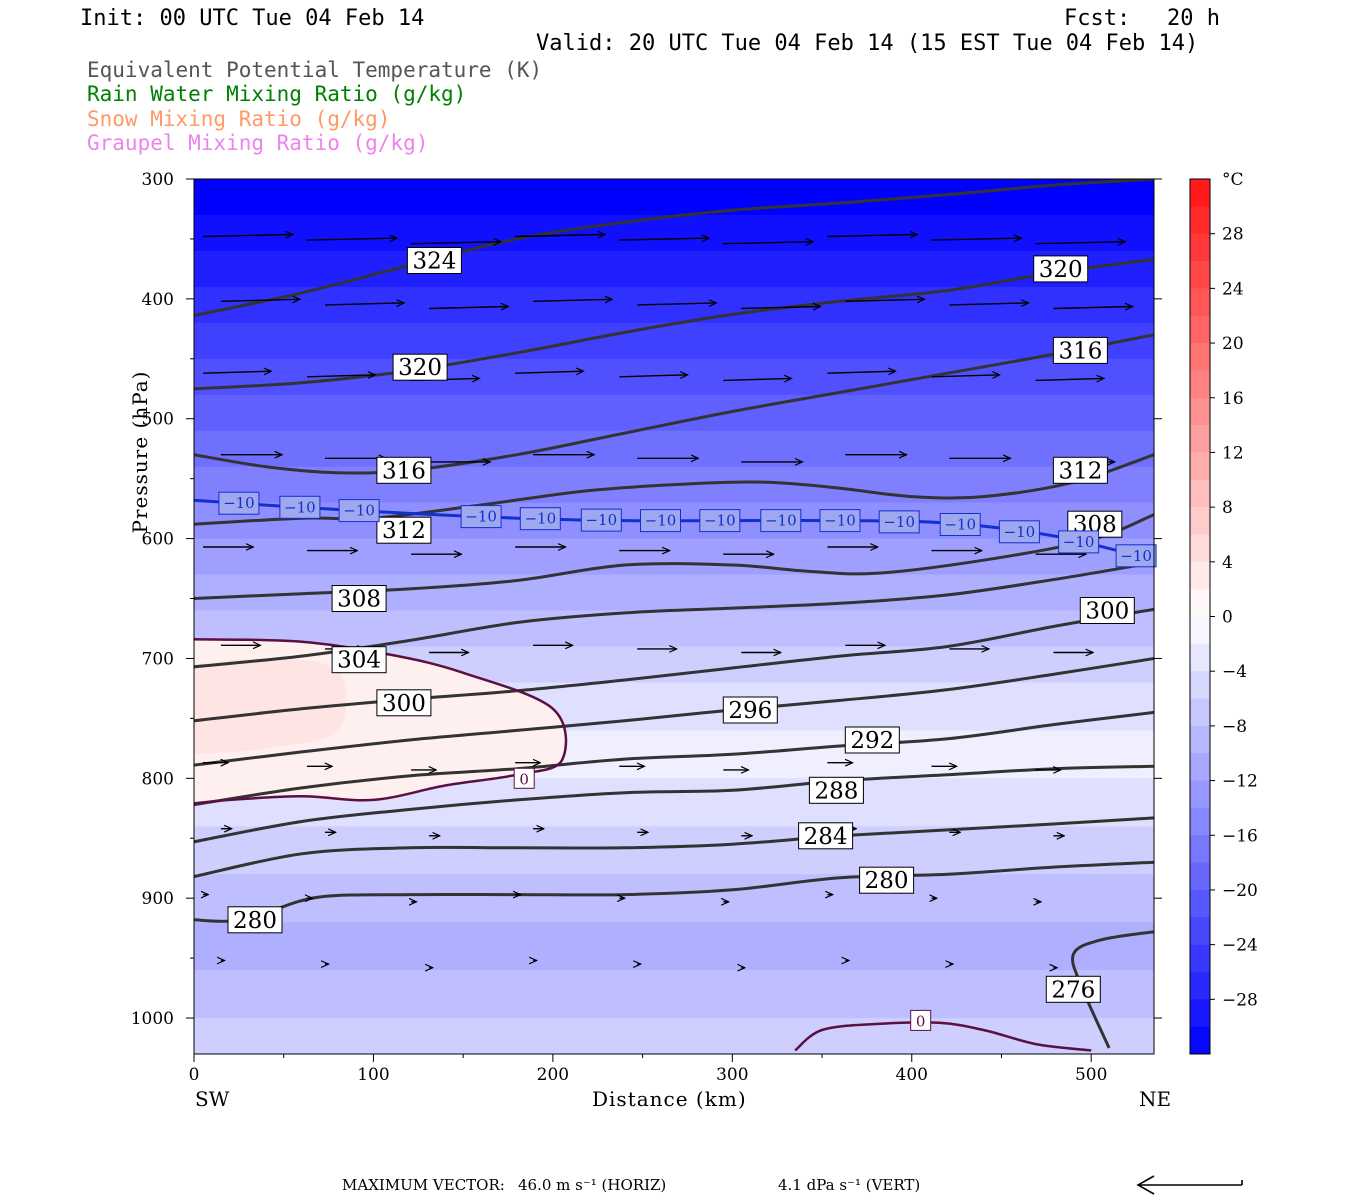  I want to click on legend-graupel: Graupel Mixing Ratio (g/kg), so click(258, 143).